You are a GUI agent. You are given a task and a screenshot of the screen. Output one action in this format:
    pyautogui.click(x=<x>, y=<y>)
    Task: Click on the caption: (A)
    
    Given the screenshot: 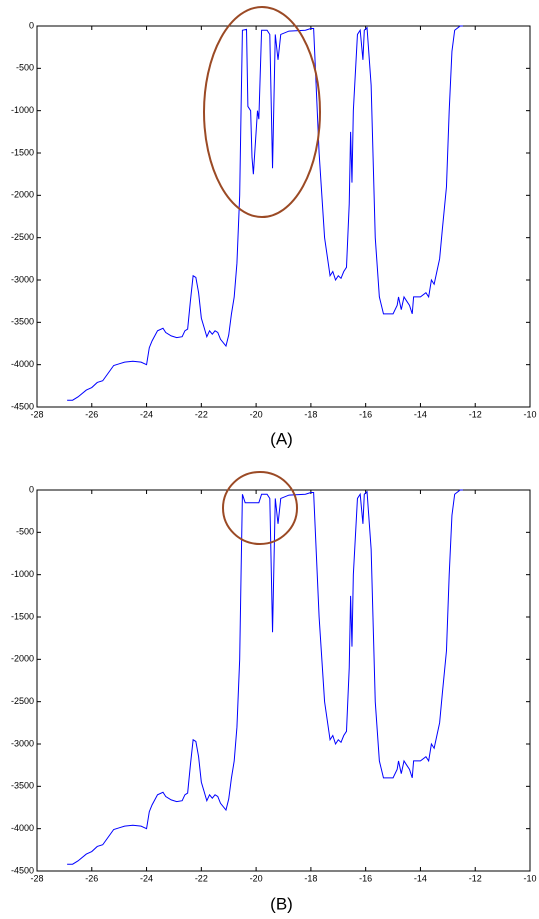 What is the action you would take?
    pyautogui.click(x=281, y=438)
    